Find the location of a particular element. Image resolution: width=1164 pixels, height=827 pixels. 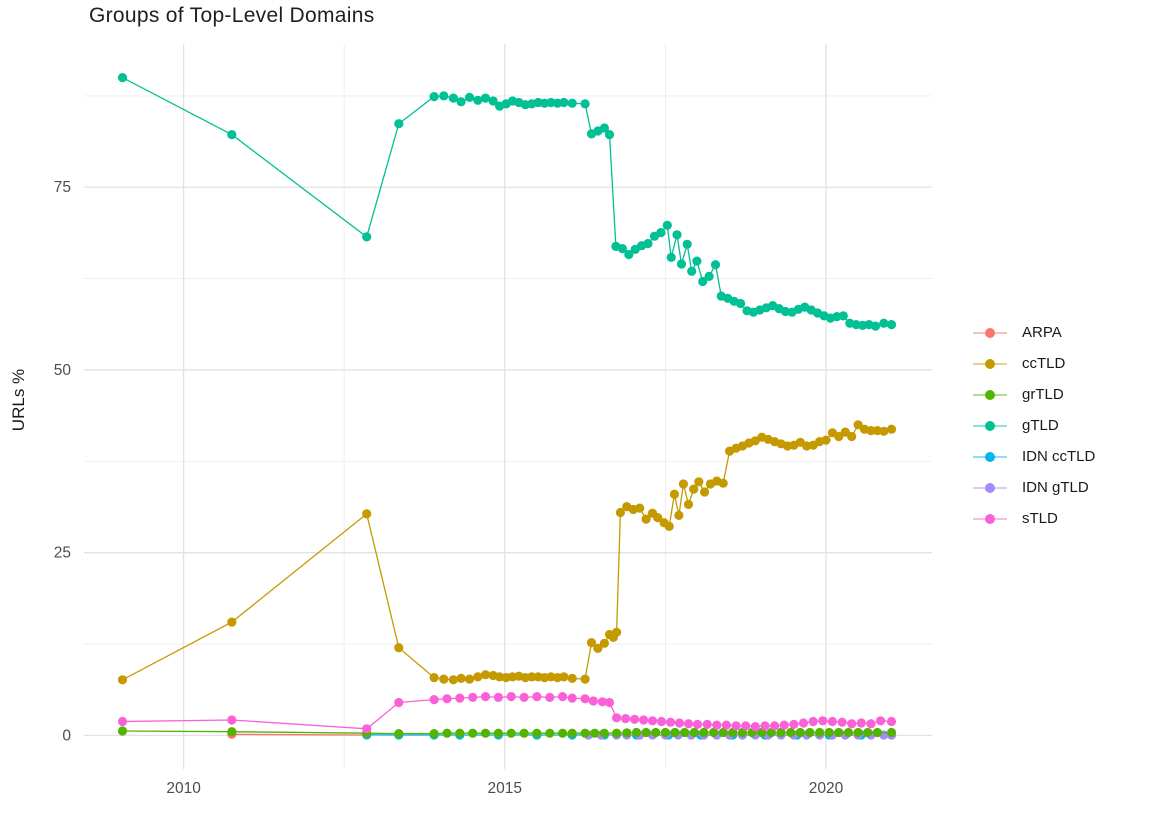

legend-item-grtld: grTLD is located at coordinates (1034, 394).